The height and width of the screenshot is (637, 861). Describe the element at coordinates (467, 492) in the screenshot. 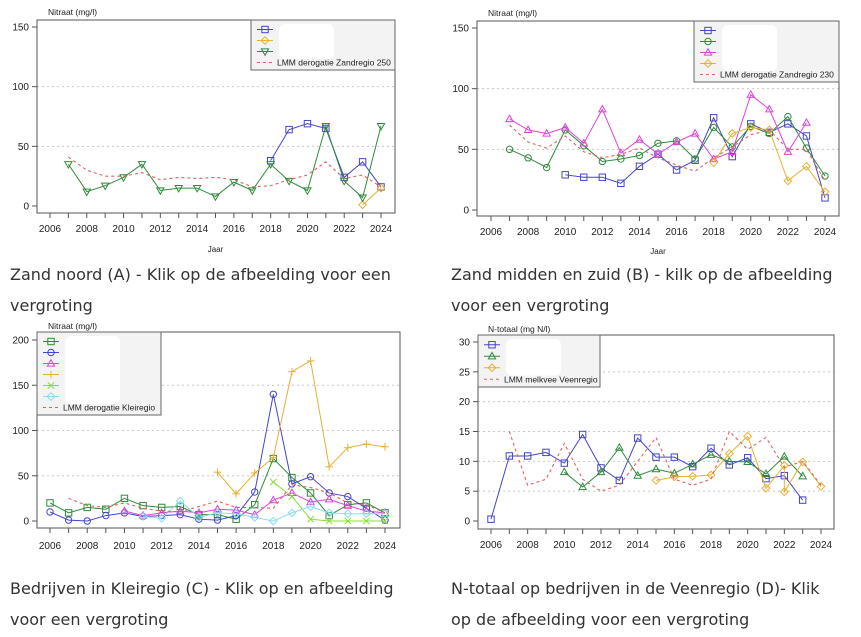

I see `y-tick-label: 5` at that location.